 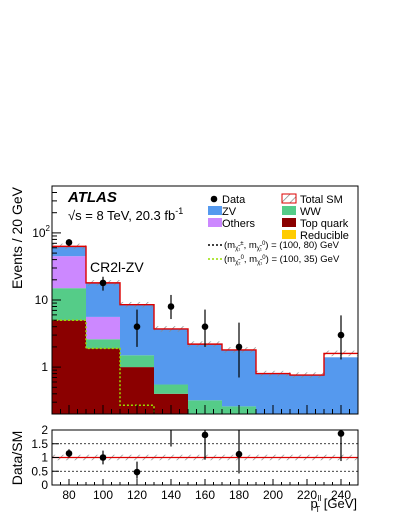 What do you see at coordinates (289, 234) in the screenshot?
I see `legend-swatch-reducible` at bounding box center [289, 234].